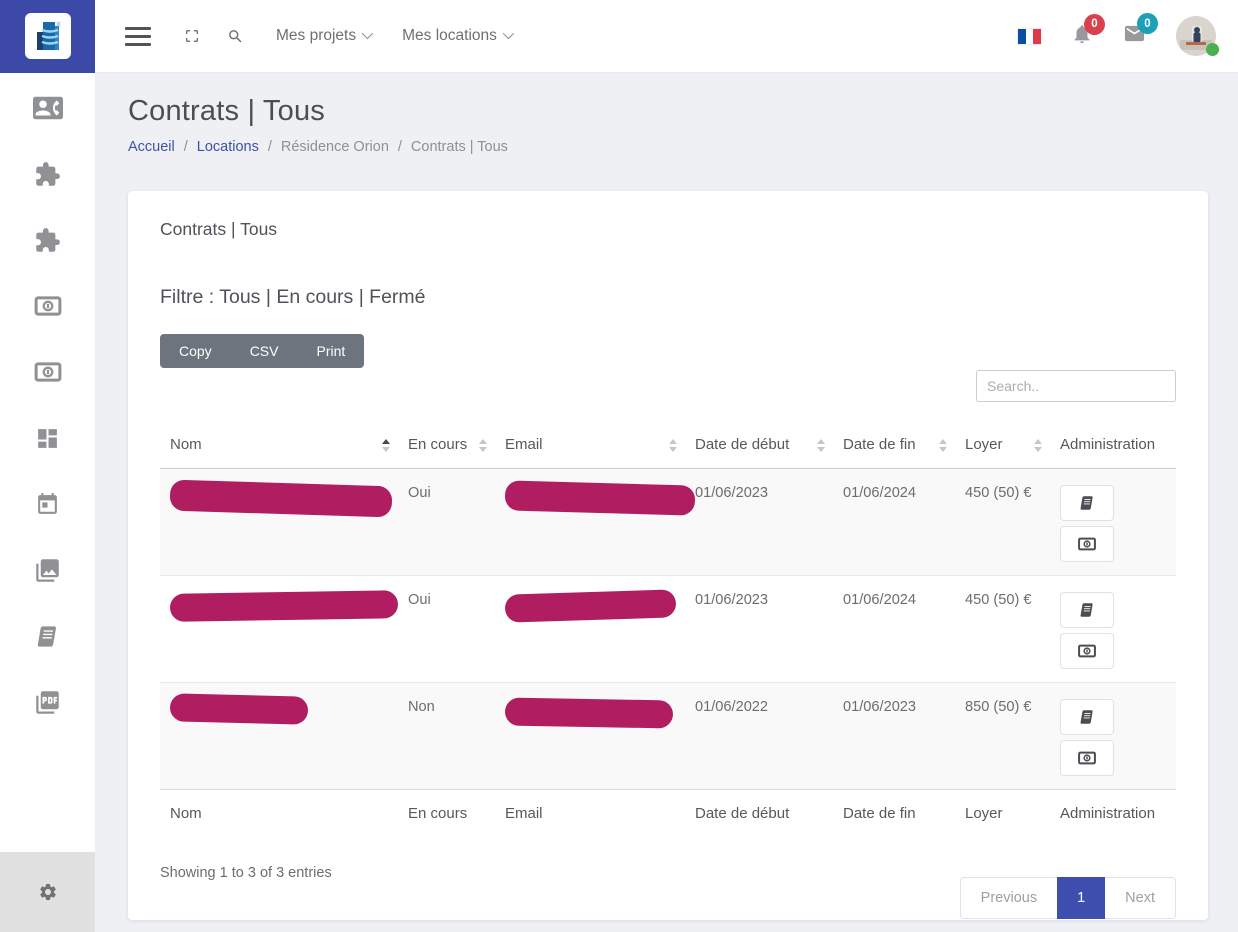 The image size is (1238, 932). I want to click on sidebar-item-contacts, so click(47, 108).